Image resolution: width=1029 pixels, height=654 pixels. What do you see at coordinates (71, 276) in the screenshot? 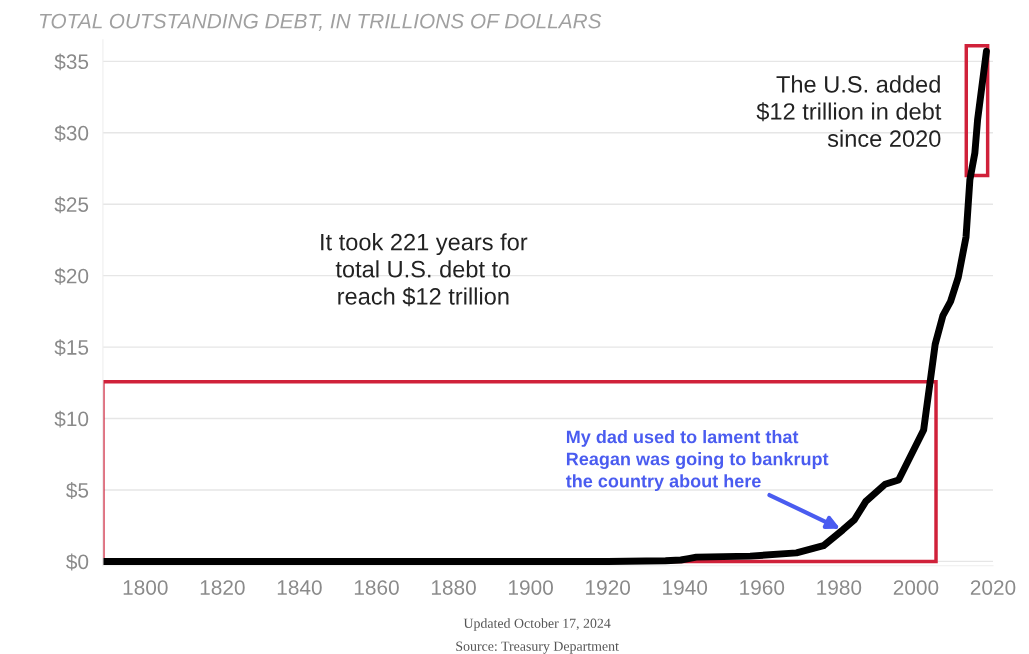
I see `y-tick-label: $20` at bounding box center [71, 276].